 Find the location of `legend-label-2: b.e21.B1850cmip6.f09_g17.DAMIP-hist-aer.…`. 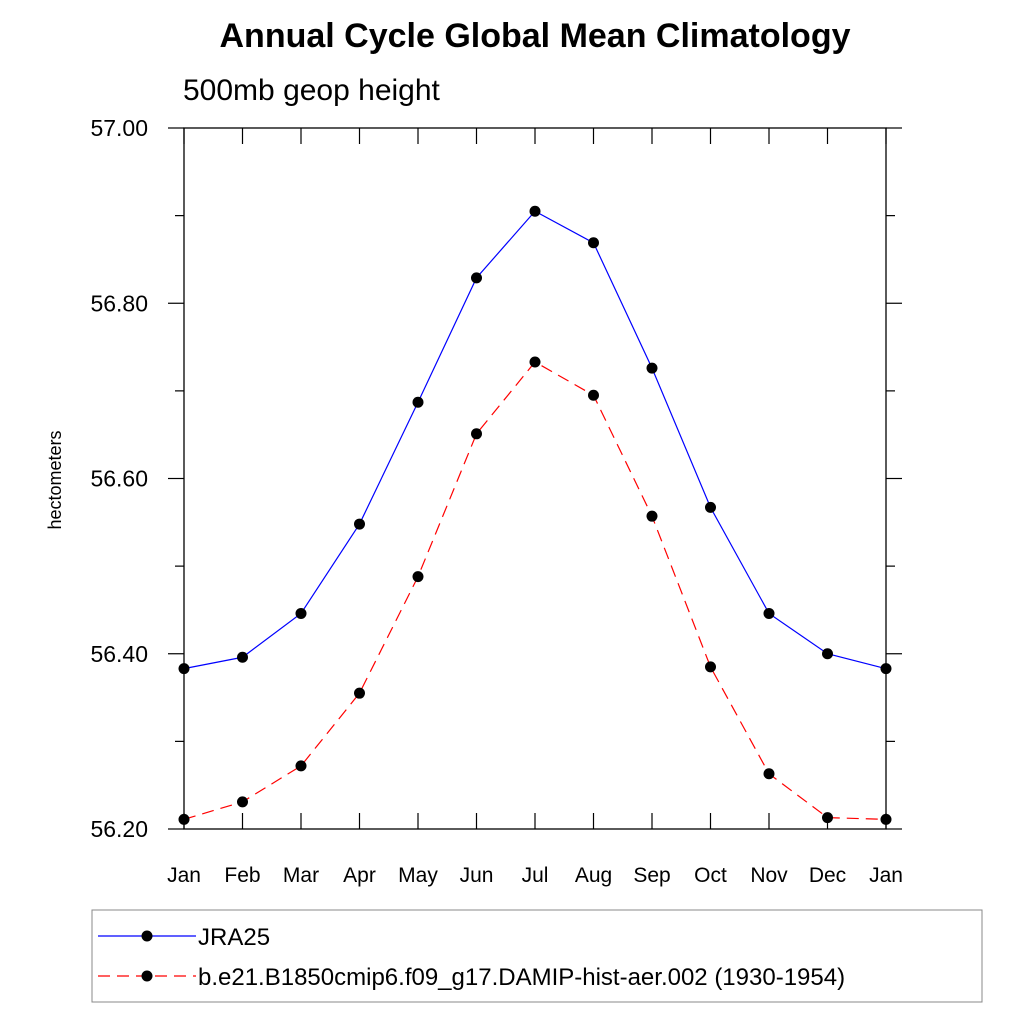

legend-label-2: b.e21.B1850cmip6.f09_g17.DAMIP-hist-aer.… is located at coordinates (521, 977).